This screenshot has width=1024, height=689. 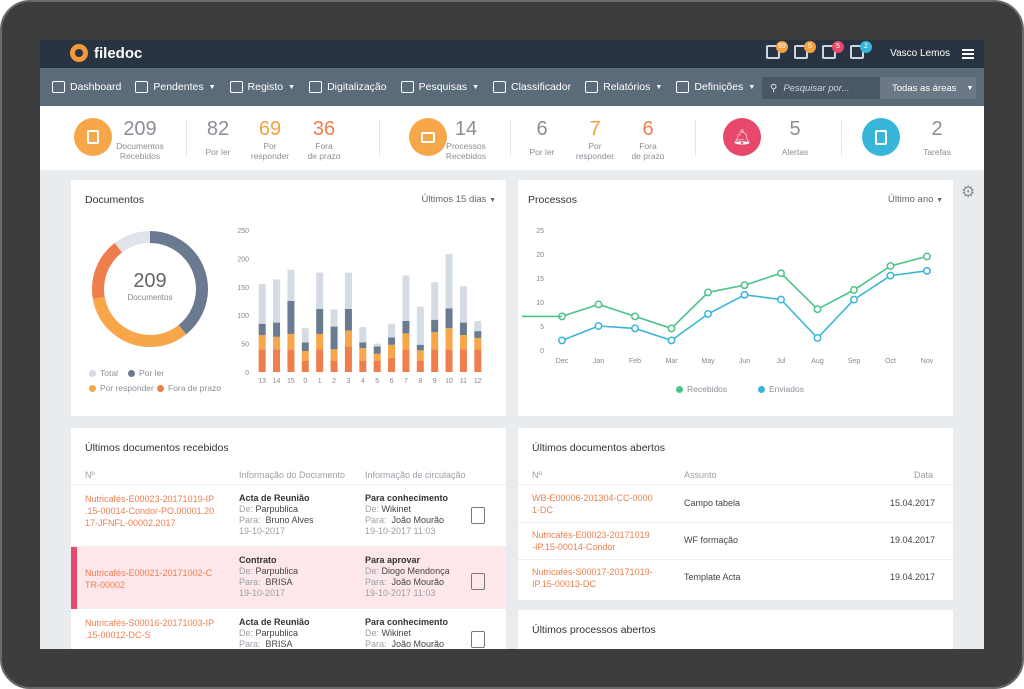 What do you see at coordinates (715, 87) in the screenshot?
I see `nav-item-definicoes: Definições ▼` at bounding box center [715, 87].